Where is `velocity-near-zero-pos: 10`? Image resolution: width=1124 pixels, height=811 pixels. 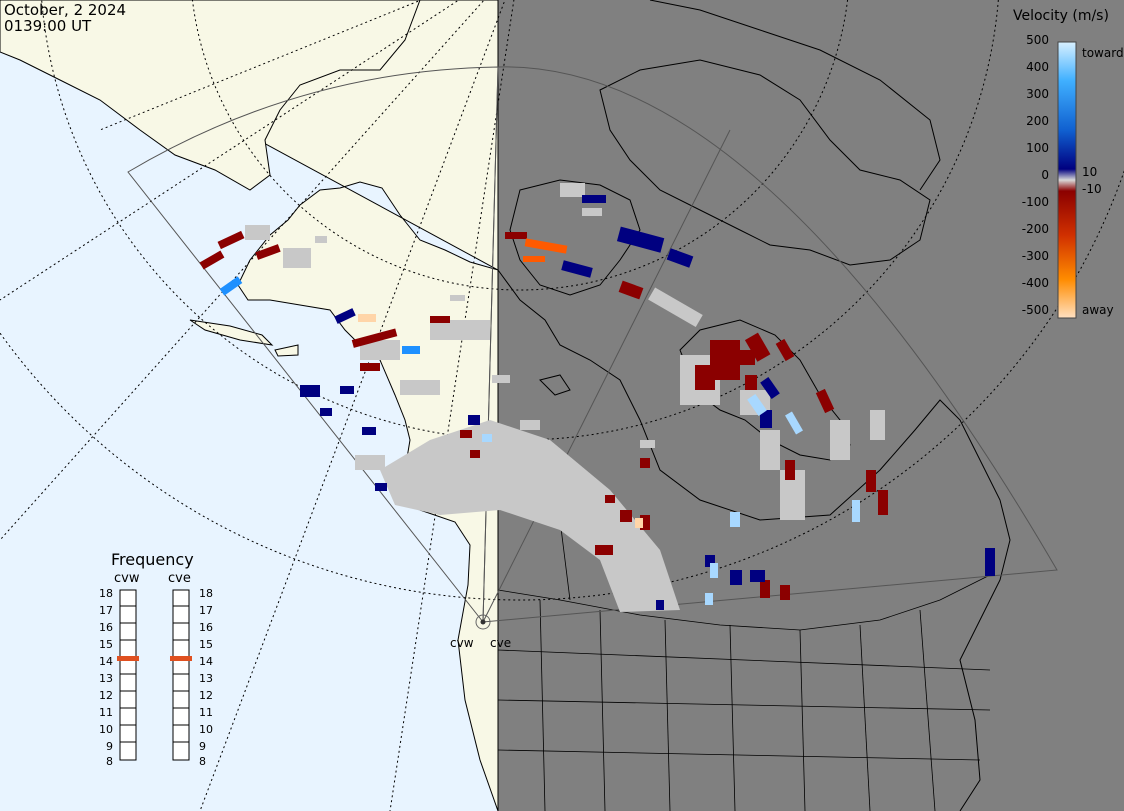
velocity-near-zero-pos: 10 is located at coordinates (1089, 172).